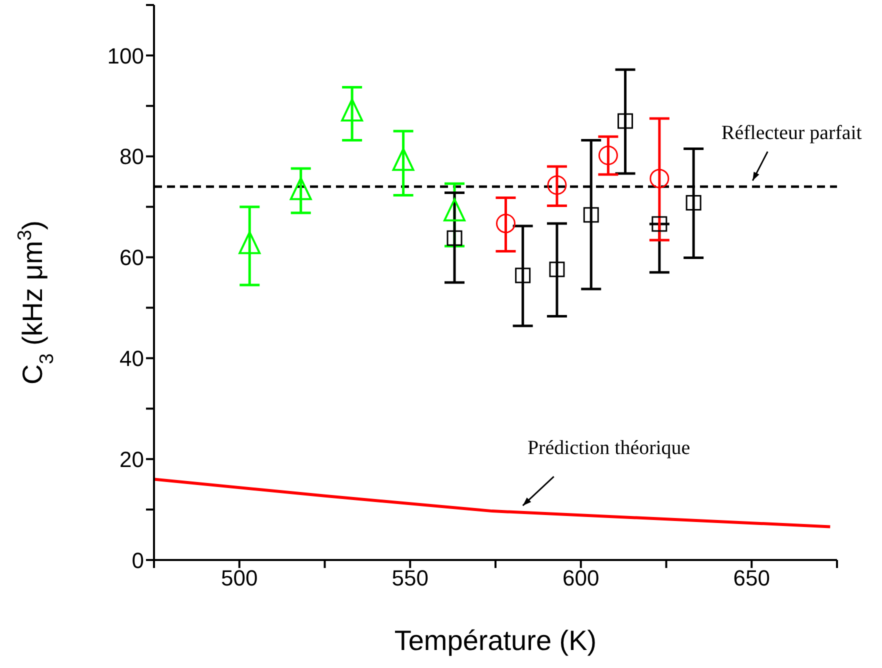  I want to click on x-tick-label: 650, so click(751, 578).